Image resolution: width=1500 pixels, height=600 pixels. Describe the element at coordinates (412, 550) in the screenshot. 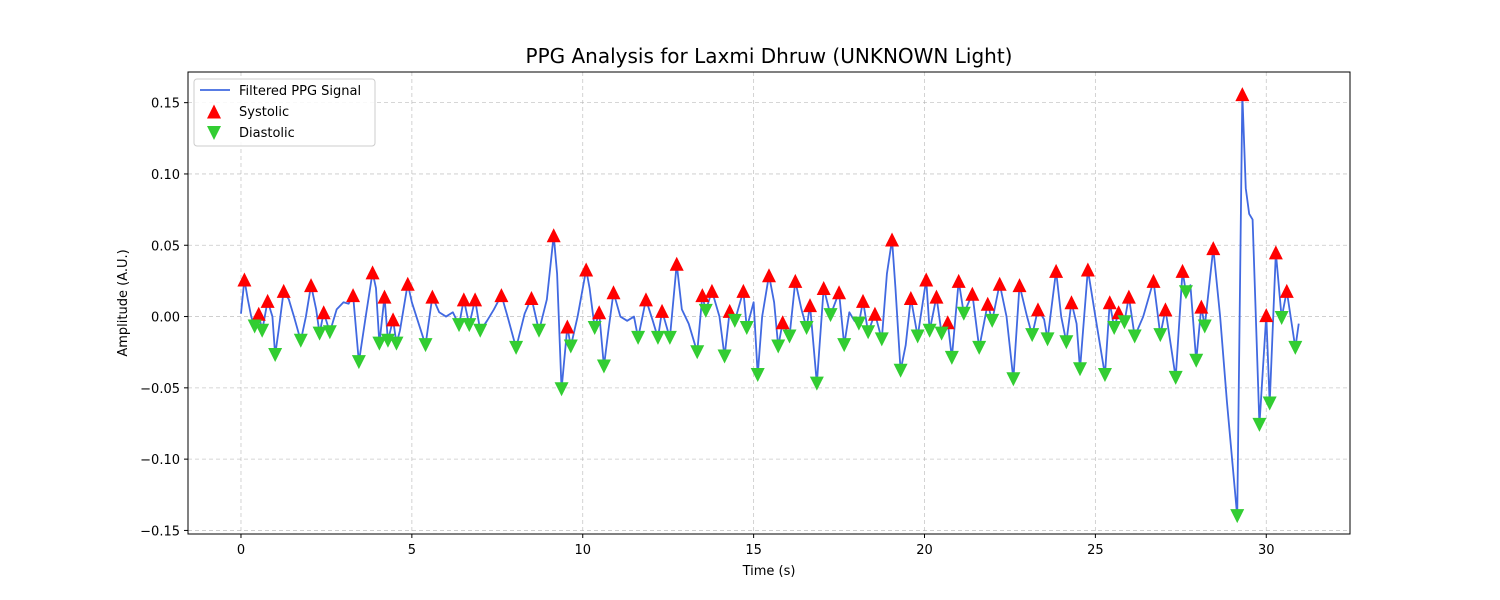

I see `x-tick-label: 5` at that location.